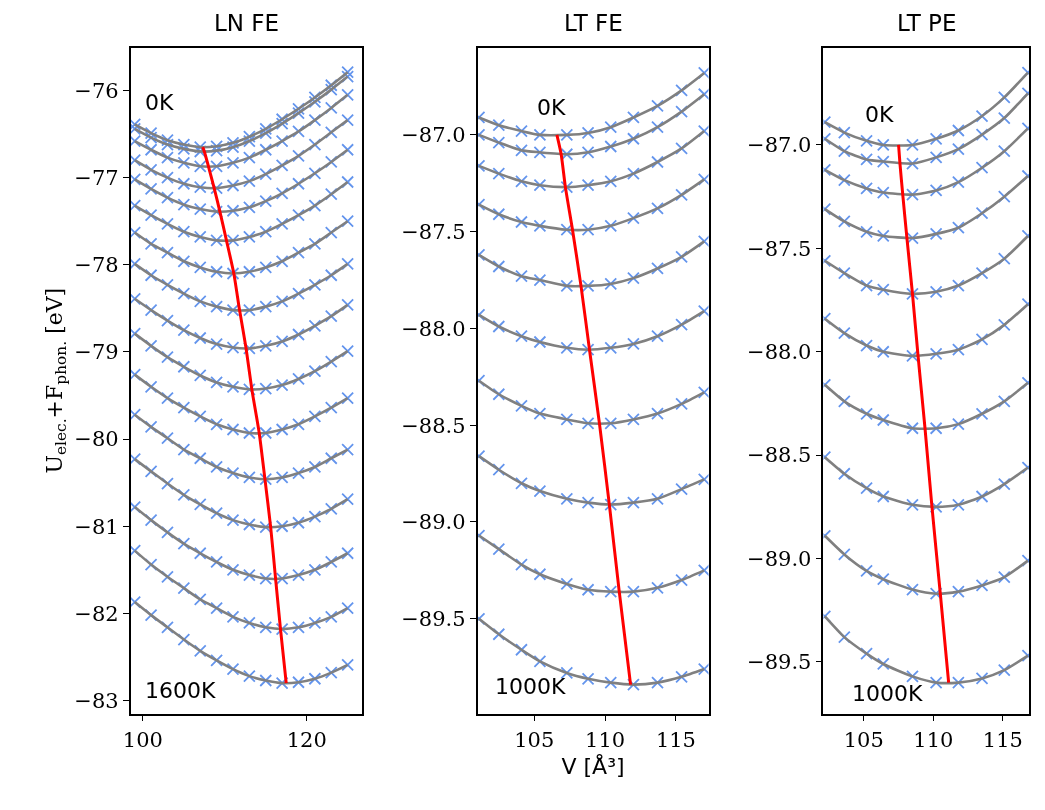 The width and height of the screenshot is (1045, 810). What do you see at coordinates (779, 558) in the screenshot?
I see `y-tick-label: −89.0` at bounding box center [779, 558].